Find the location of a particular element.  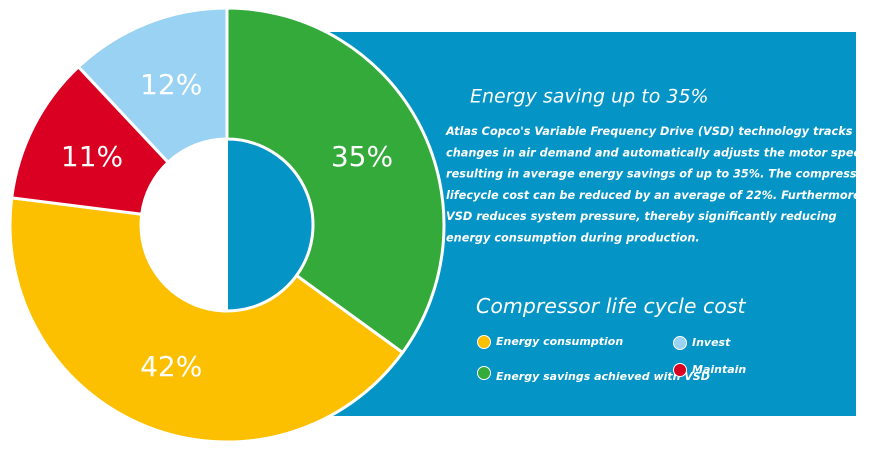

value-label: 12% is located at coordinates (171, 84).